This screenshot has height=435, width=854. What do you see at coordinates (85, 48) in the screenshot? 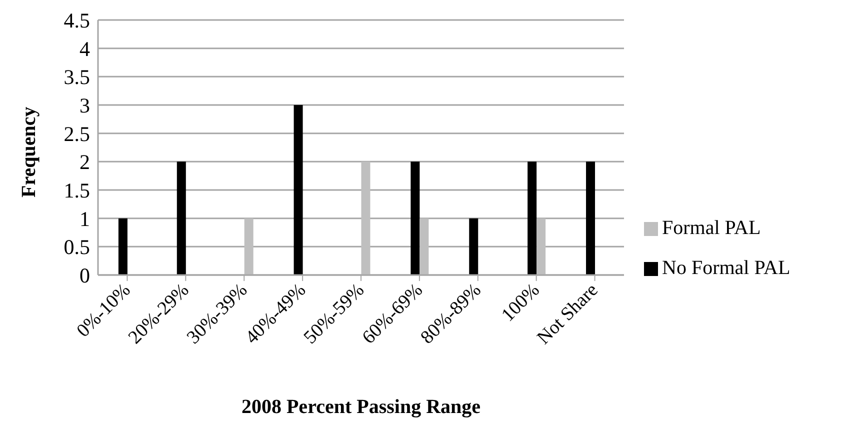
I see `y-tick-label: 4` at bounding box center [85, 48].